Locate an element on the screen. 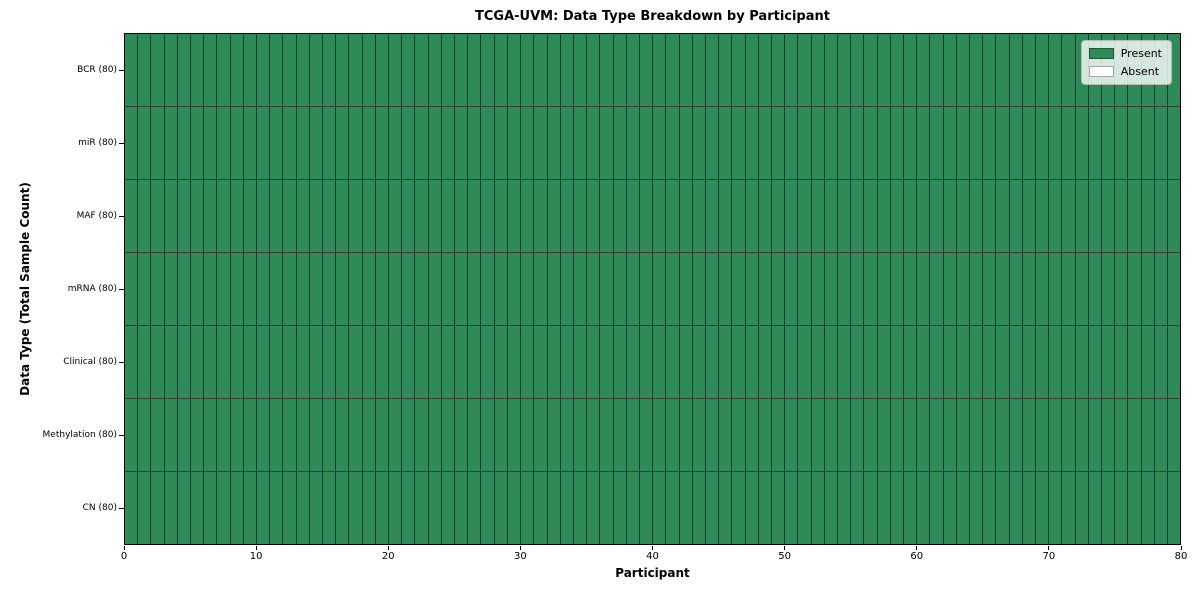 Image resolution: width=1200 pixels, height=600 pixels. y-tick-label: Clinical (80) is located at coordinates (90, 362).